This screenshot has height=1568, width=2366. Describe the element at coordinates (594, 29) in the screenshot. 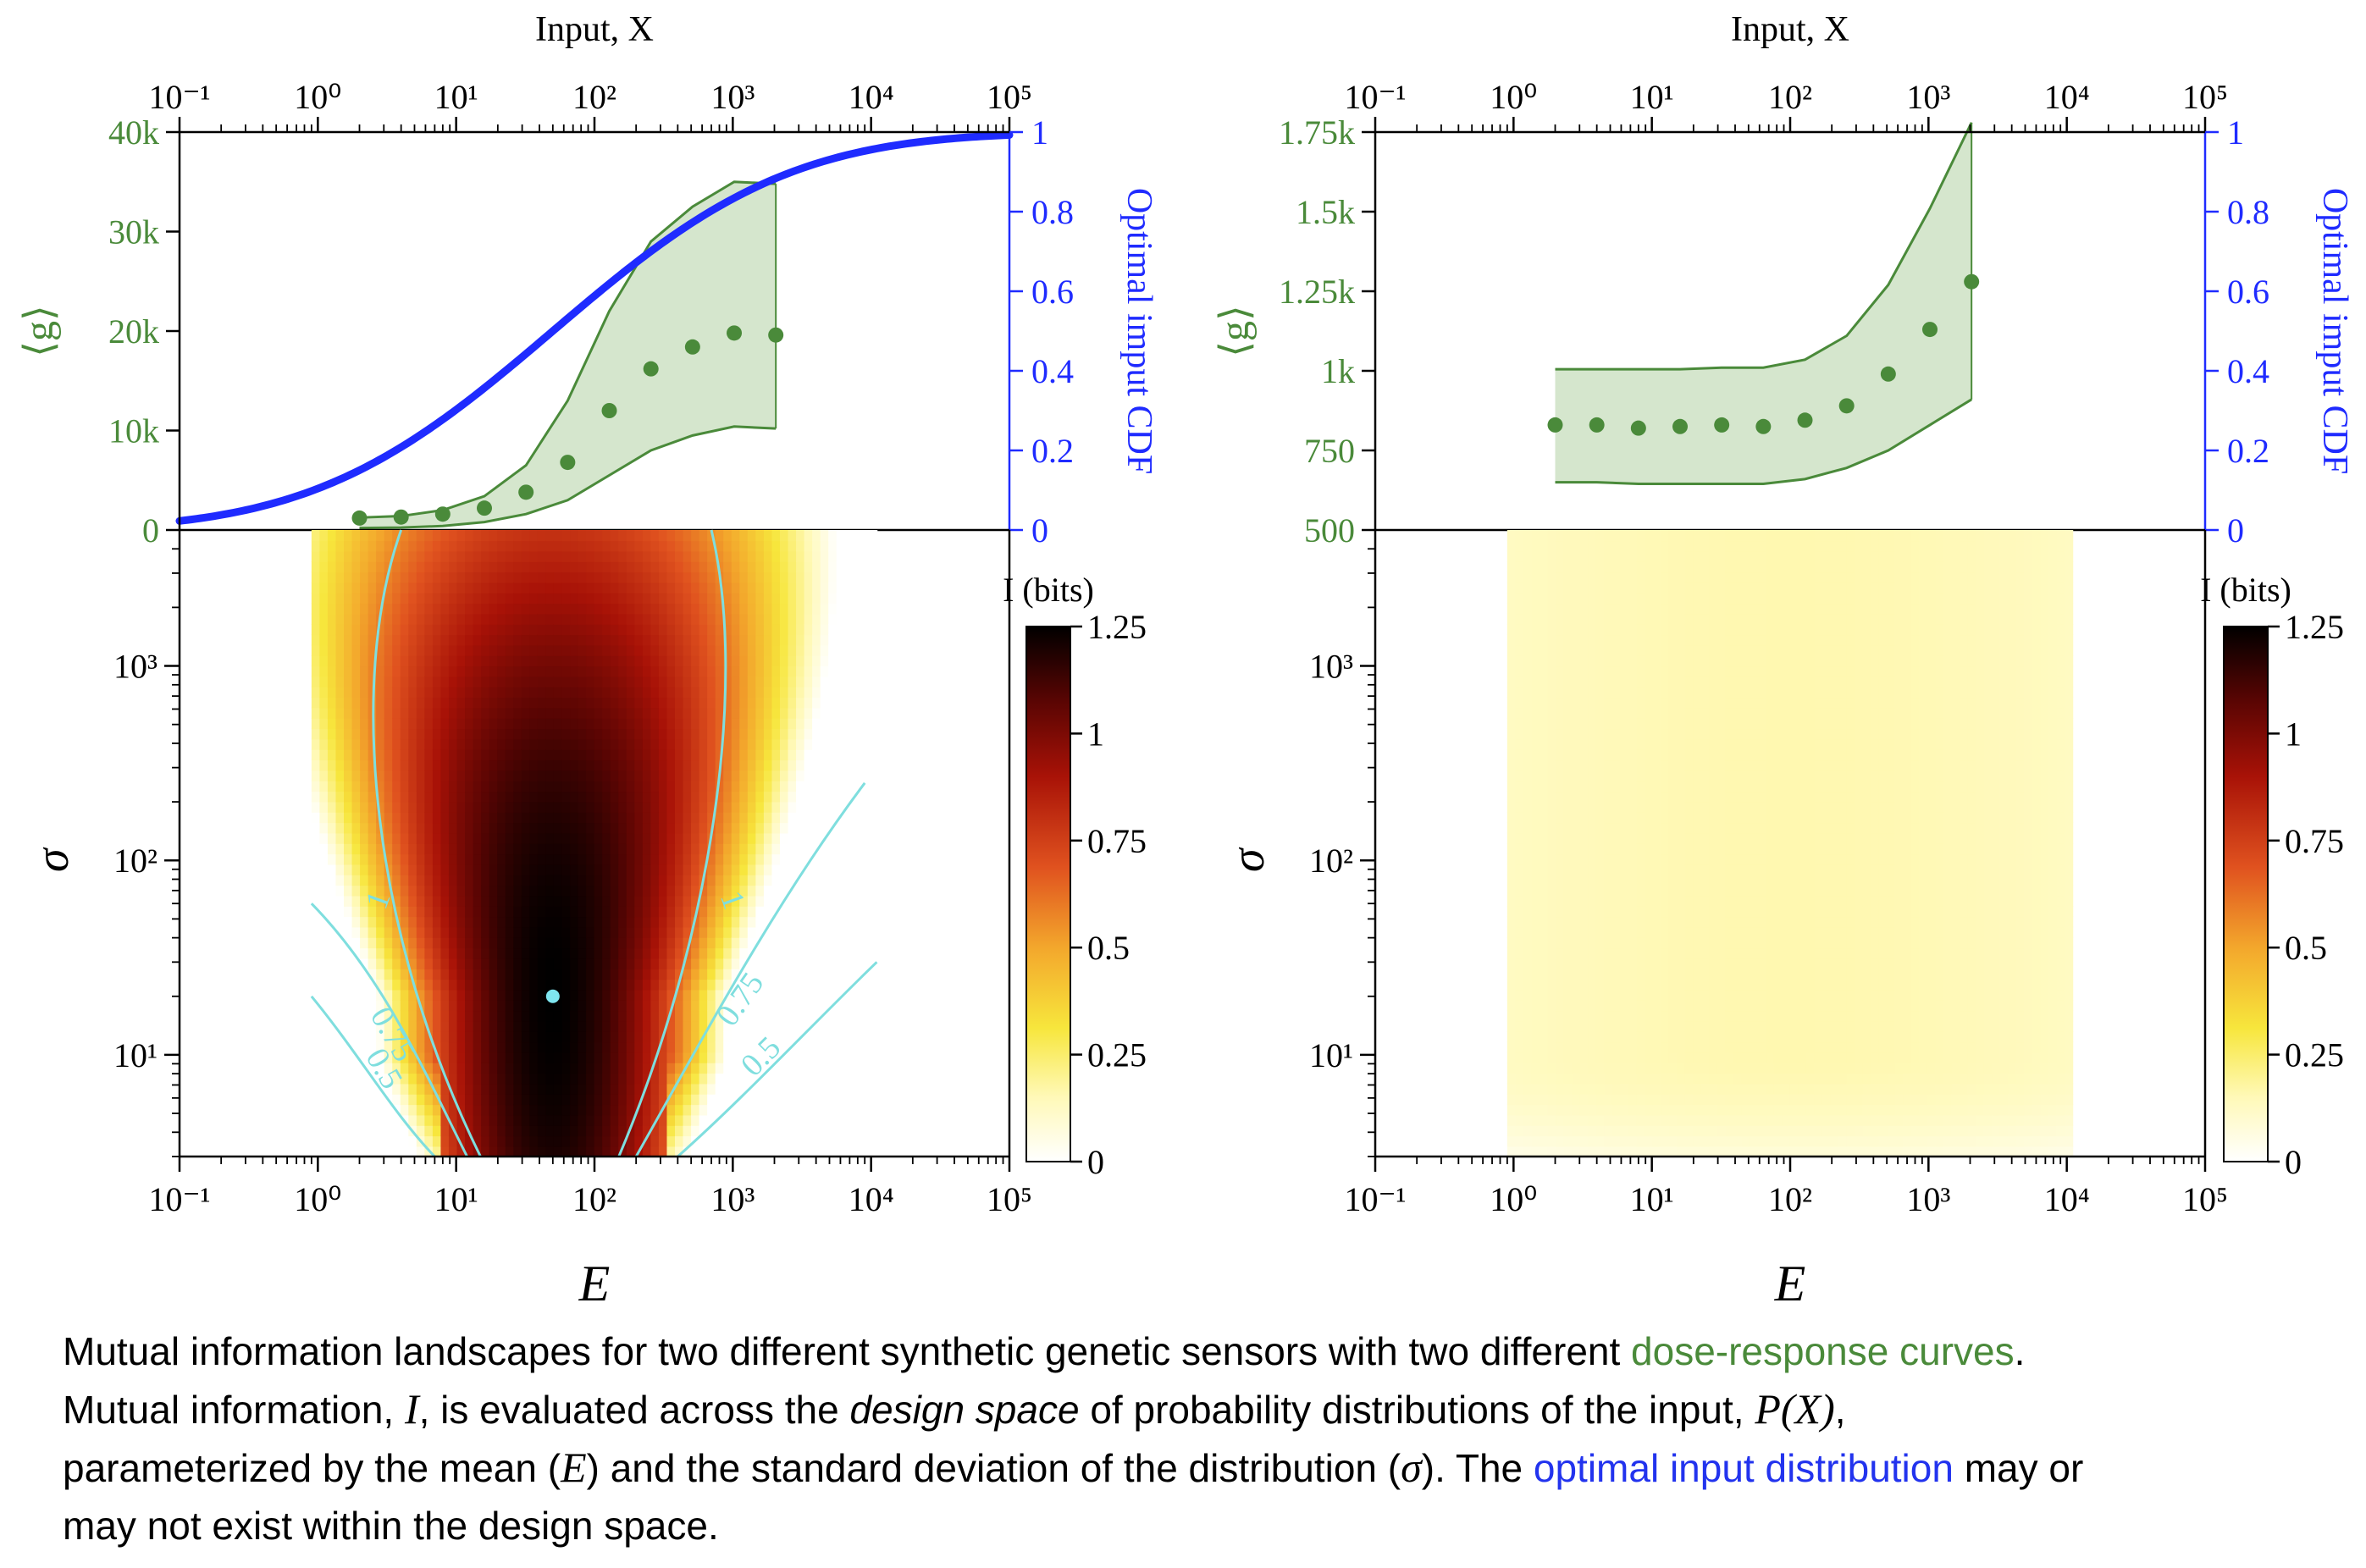

I see `top-axis-title: Input, X` at that location.